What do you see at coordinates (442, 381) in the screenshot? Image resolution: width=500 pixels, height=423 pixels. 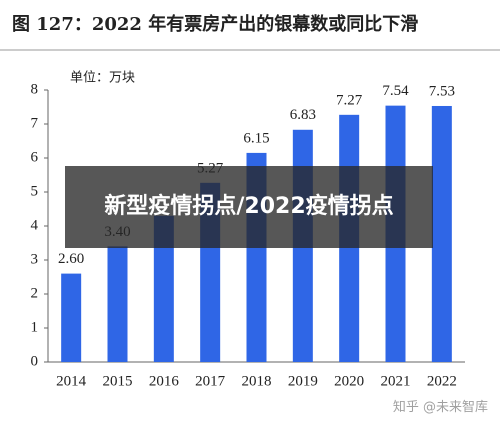 I see `x-tick-label: 2022` at bounding box center [442, 381].